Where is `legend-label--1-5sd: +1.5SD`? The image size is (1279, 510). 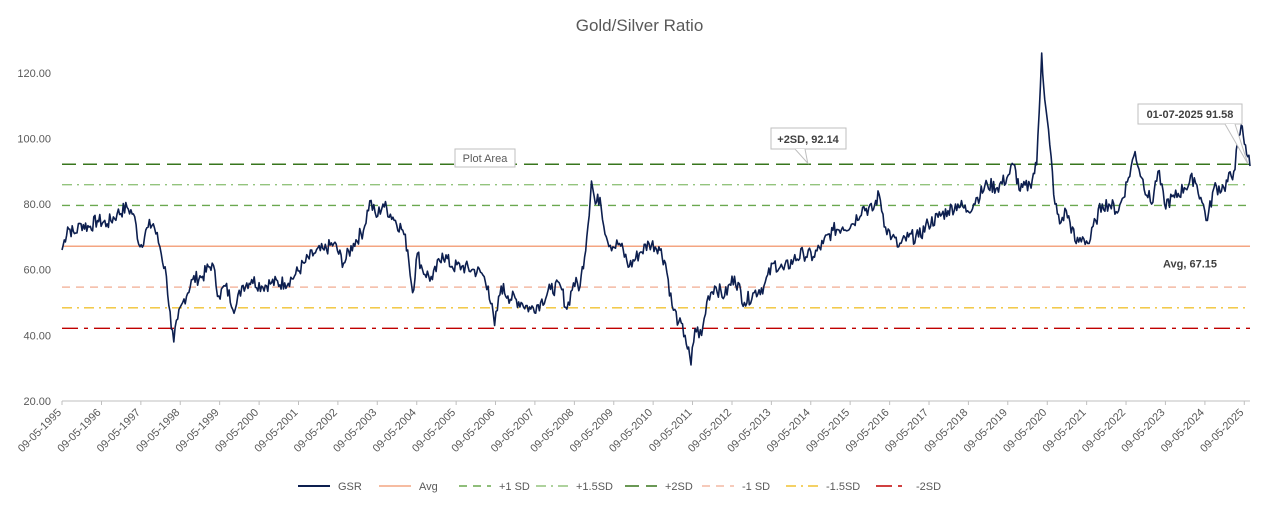 legend-label--1-5sd: +1.5SD is located at coordinates (594, 487).